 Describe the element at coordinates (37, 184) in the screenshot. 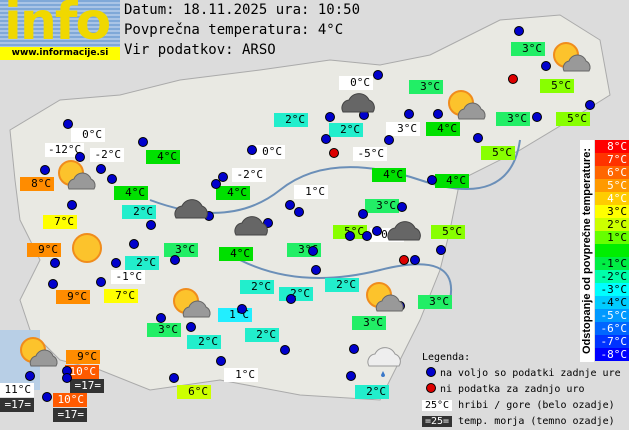

I see `station-temperature: 8°C` at that location.